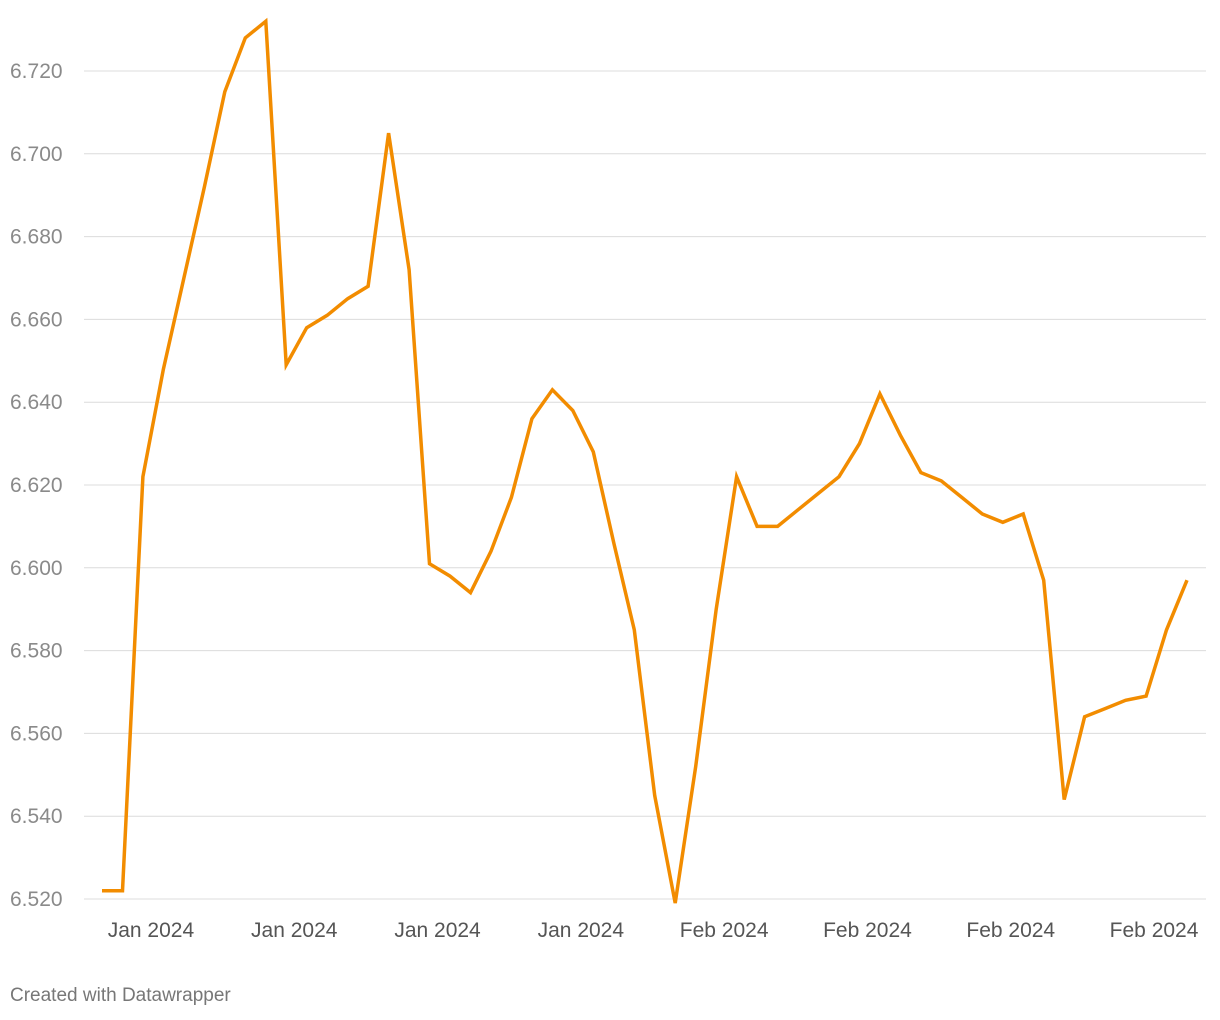  What do you see at coordinates (36, 899) in the screenshot?
I see `y-tick-label: 6.520` at bounding box center [36, 899].